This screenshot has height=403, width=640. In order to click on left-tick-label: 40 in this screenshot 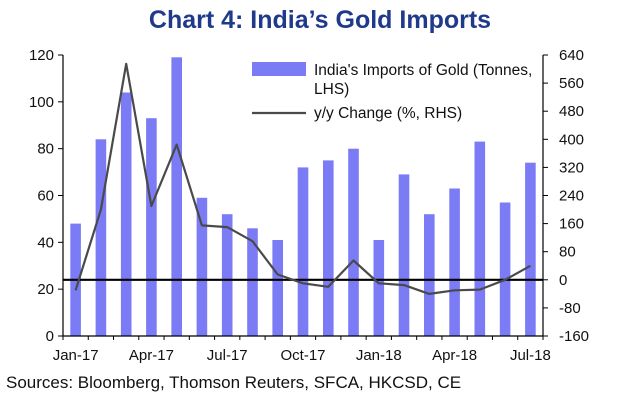, I will do `click(45, 242)`.